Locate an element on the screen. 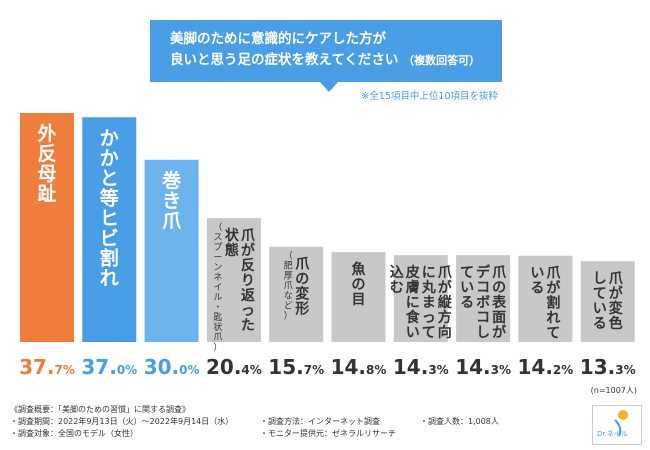 The image size is (650, 450). chart-note: ※全15項目中上位10項目を抜粋 is located at coordinates (429, 96).